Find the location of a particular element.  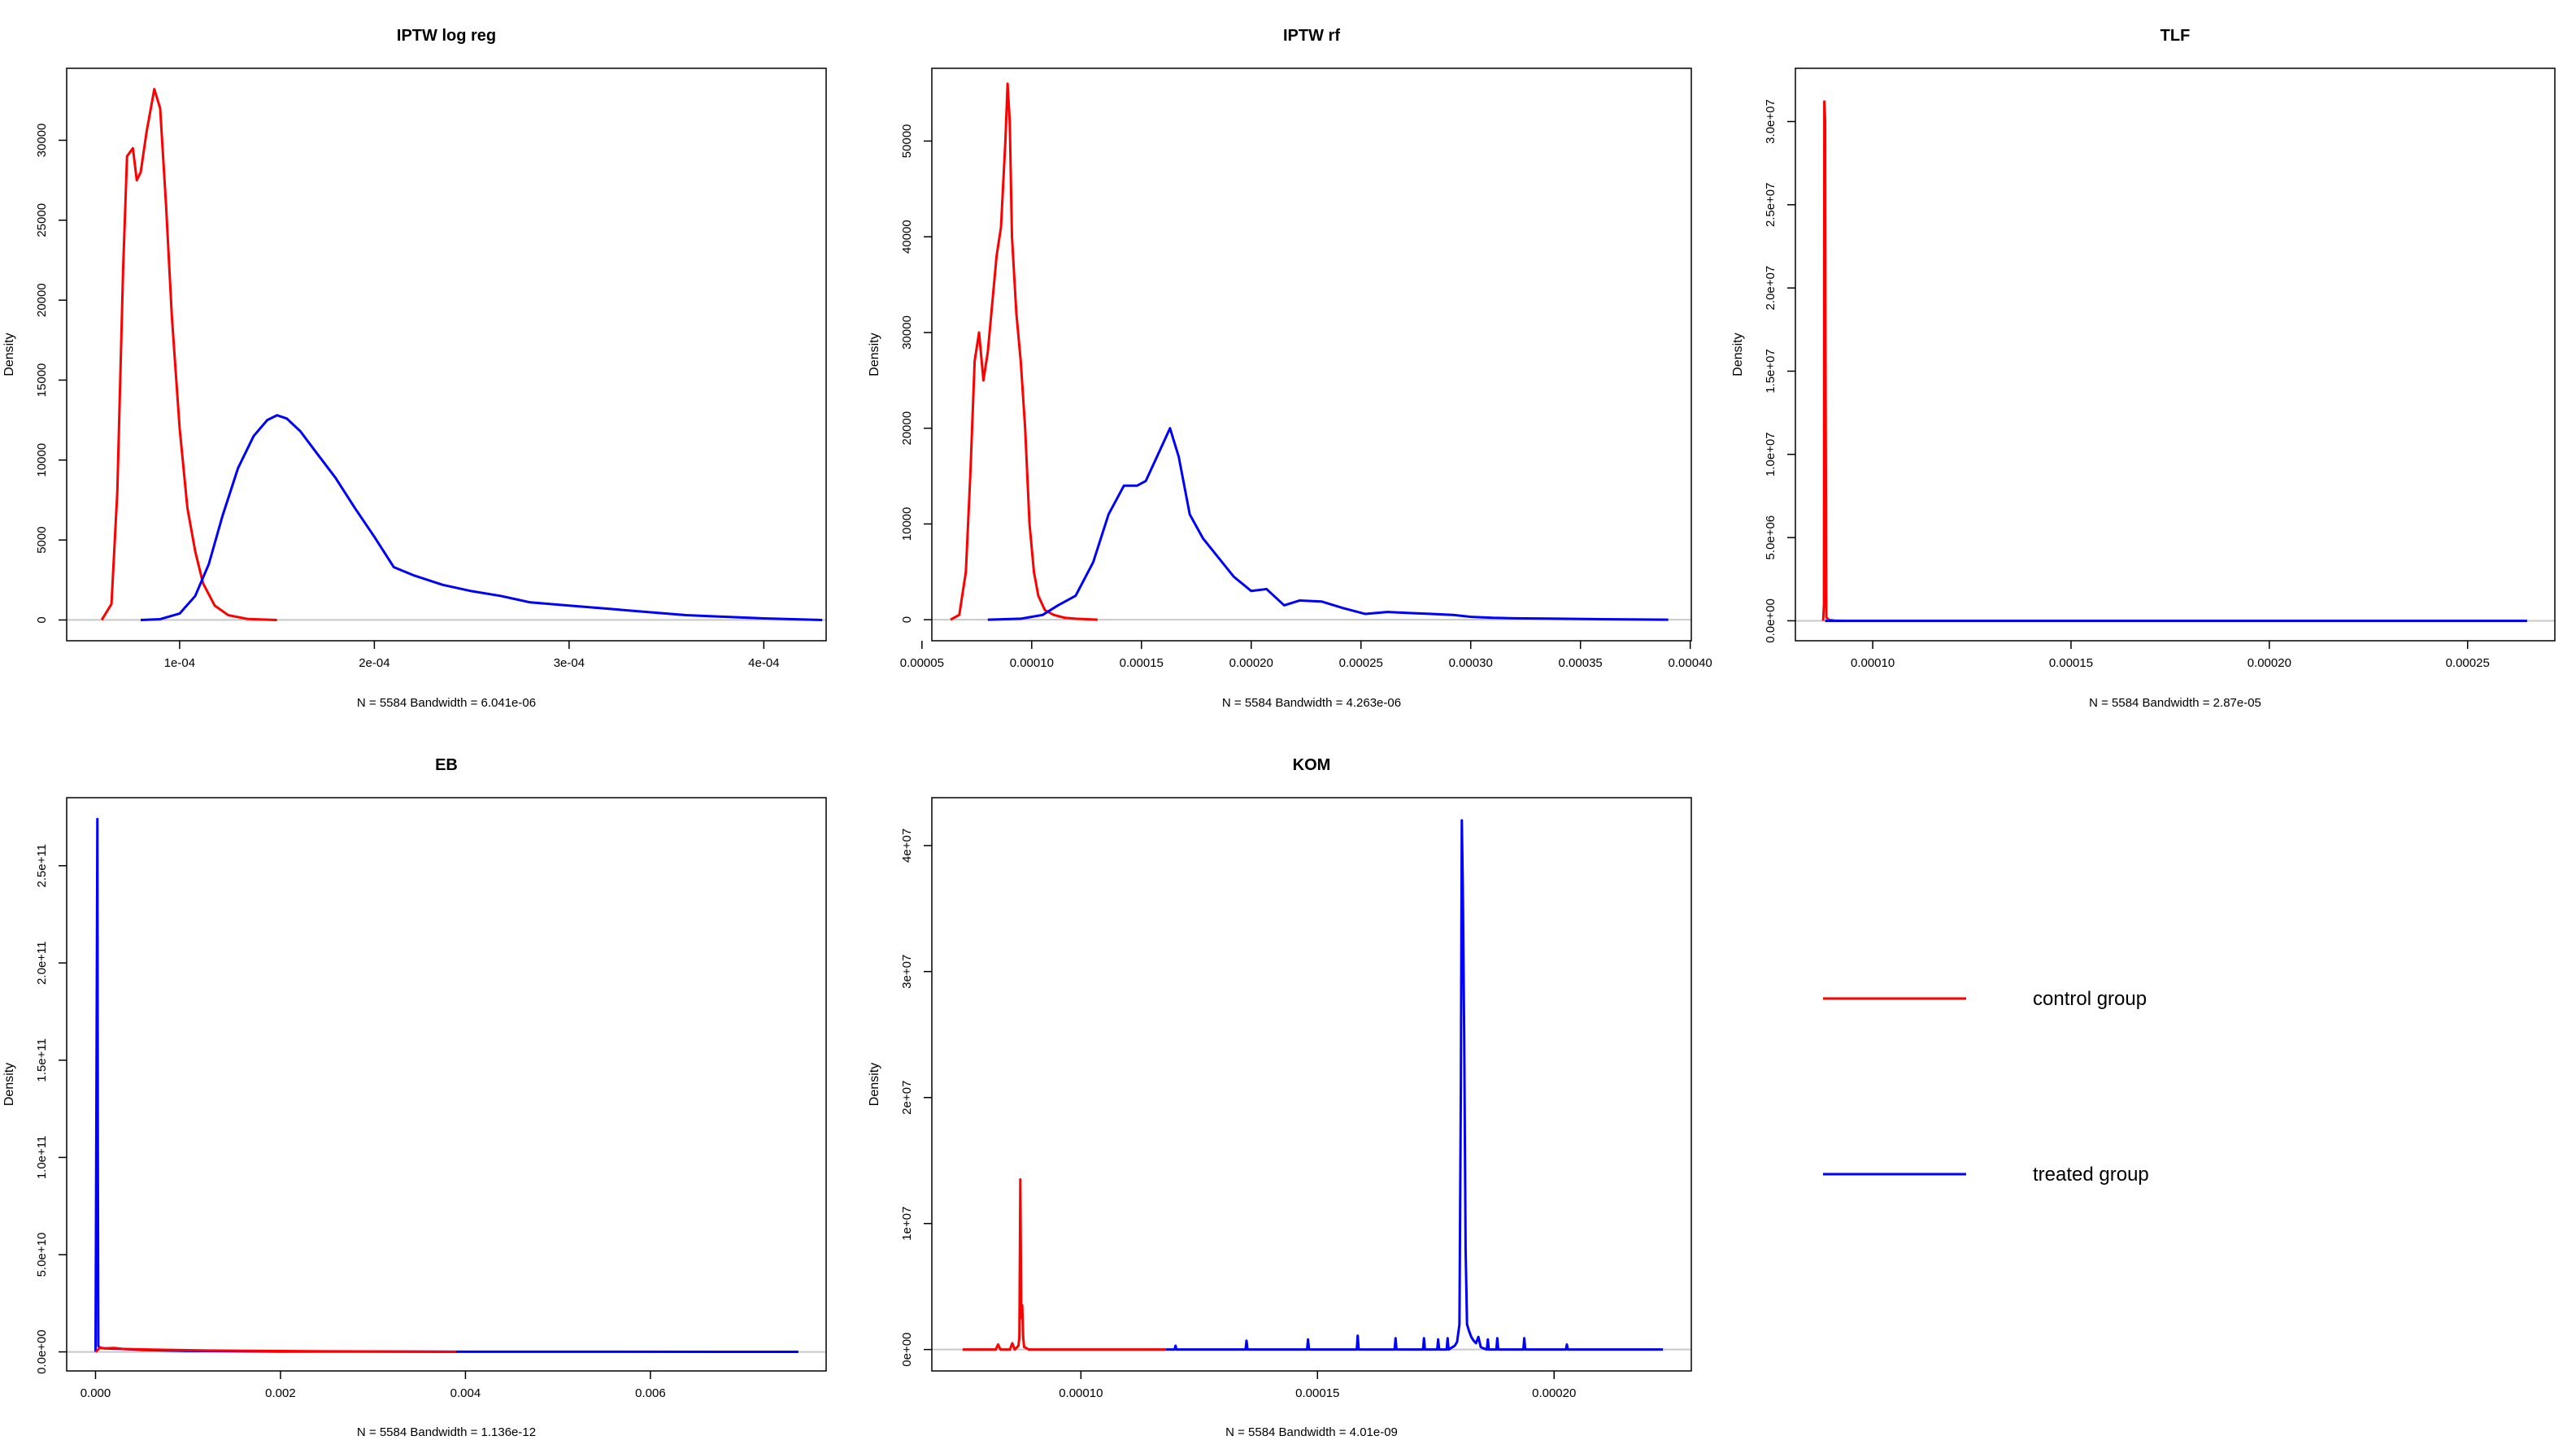

x-tick-label: 0.002 is located at coordinates (280, 1393).